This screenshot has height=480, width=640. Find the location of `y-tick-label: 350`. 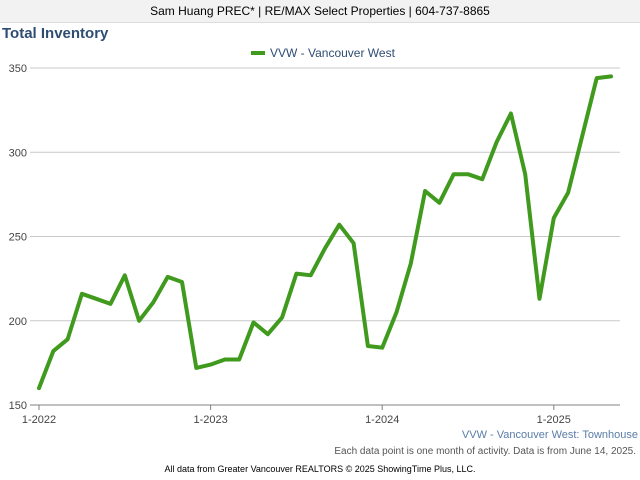

y-tick-label: 350 is located at coordinates (18, 69).